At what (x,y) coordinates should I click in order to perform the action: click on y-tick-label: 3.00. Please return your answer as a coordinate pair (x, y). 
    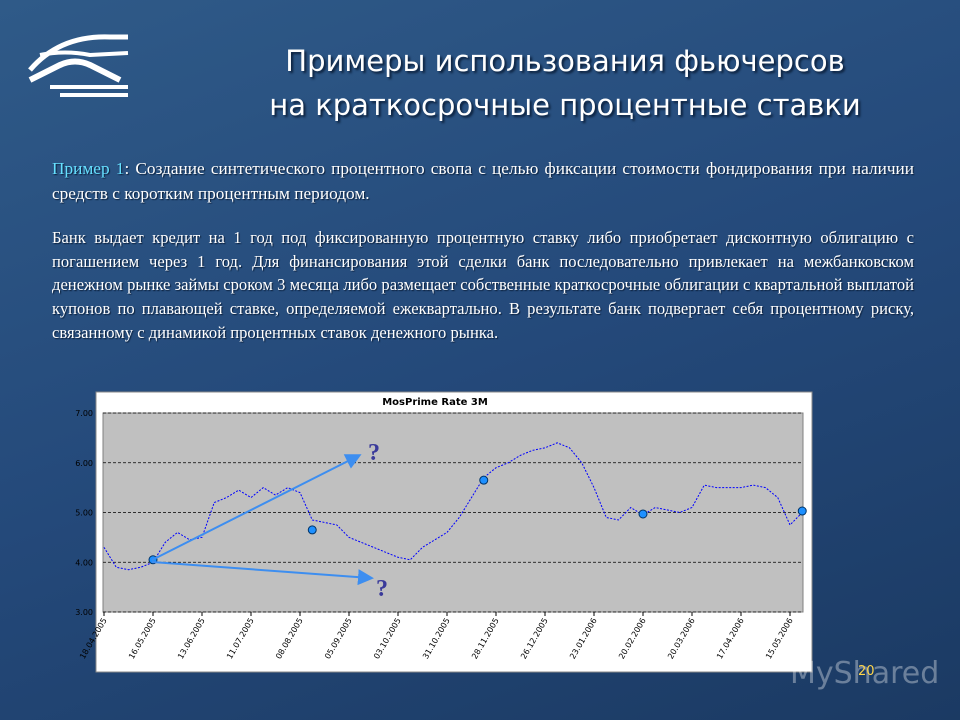
    Looking at the image, I should click on (84, 612).